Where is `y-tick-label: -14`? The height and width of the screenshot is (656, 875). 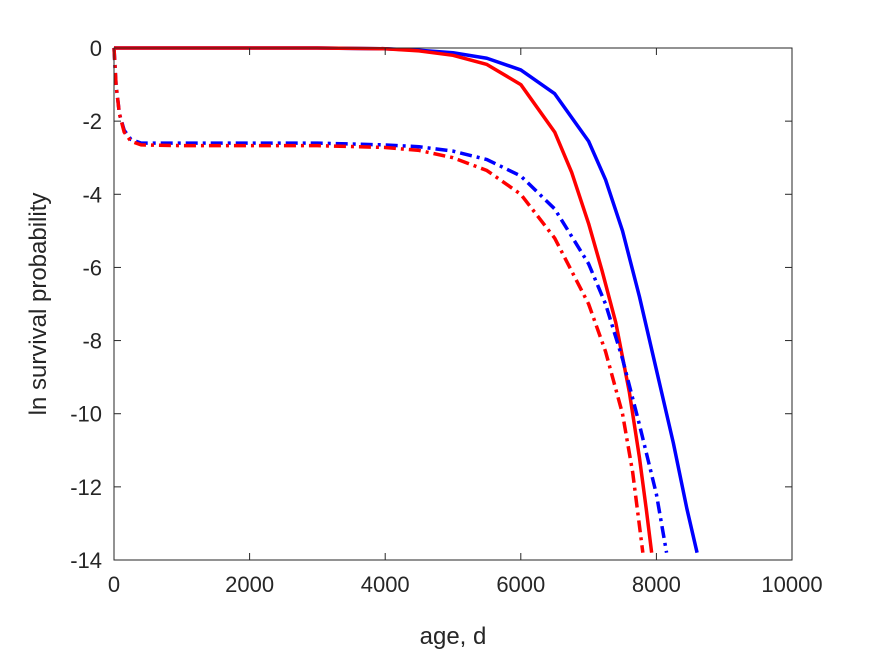
y-tick-label: -14 is located at coordinates (86, 560).